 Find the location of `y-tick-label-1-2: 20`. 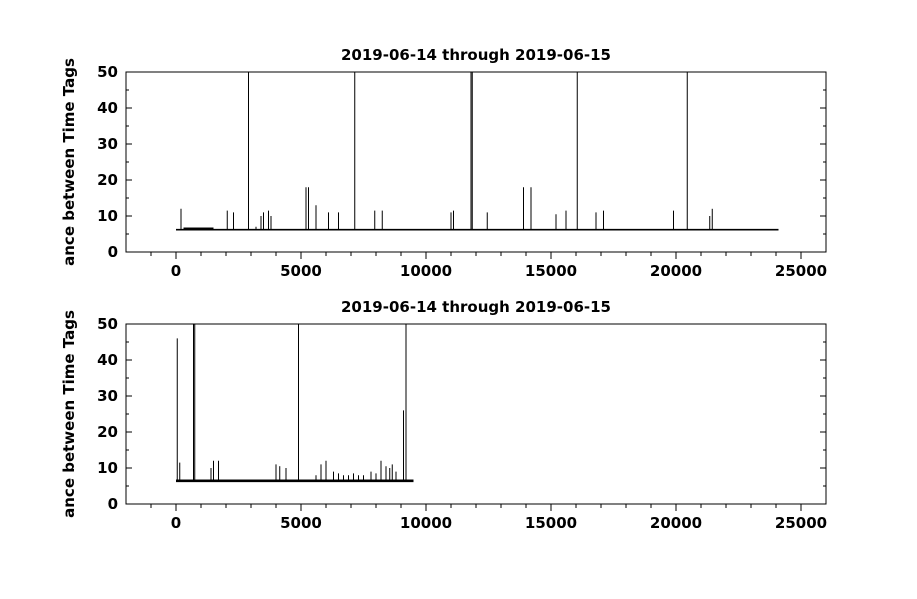

y-tick-label-1-2: 20 is located at coordinates (107, 180).